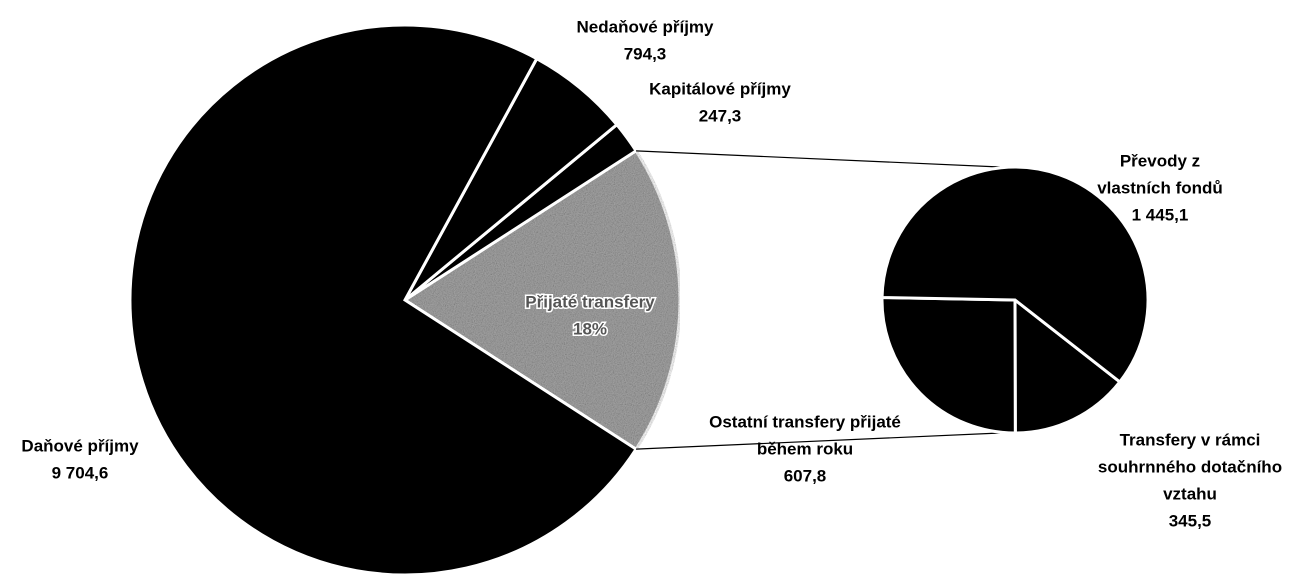 This screenshot has height=576, width=1290. I want to click on data-label: 247,3, so click(720, 115).